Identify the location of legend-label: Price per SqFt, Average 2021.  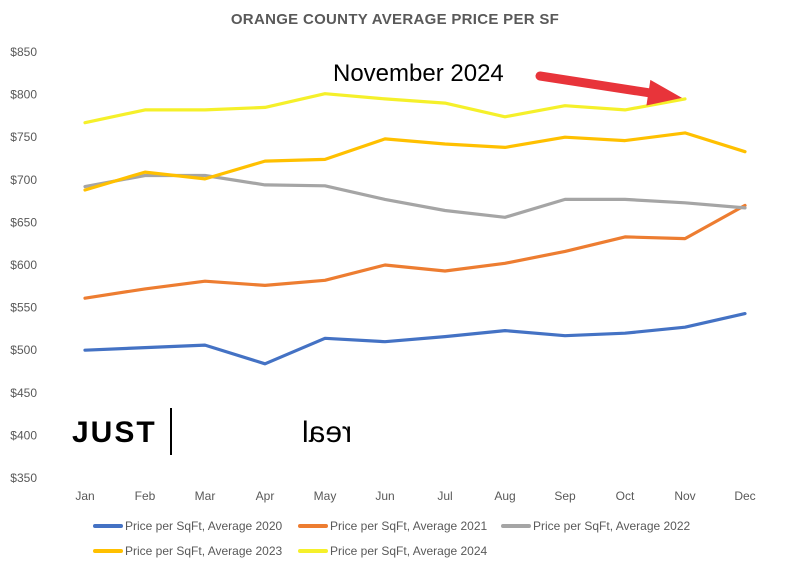
(409, 526).